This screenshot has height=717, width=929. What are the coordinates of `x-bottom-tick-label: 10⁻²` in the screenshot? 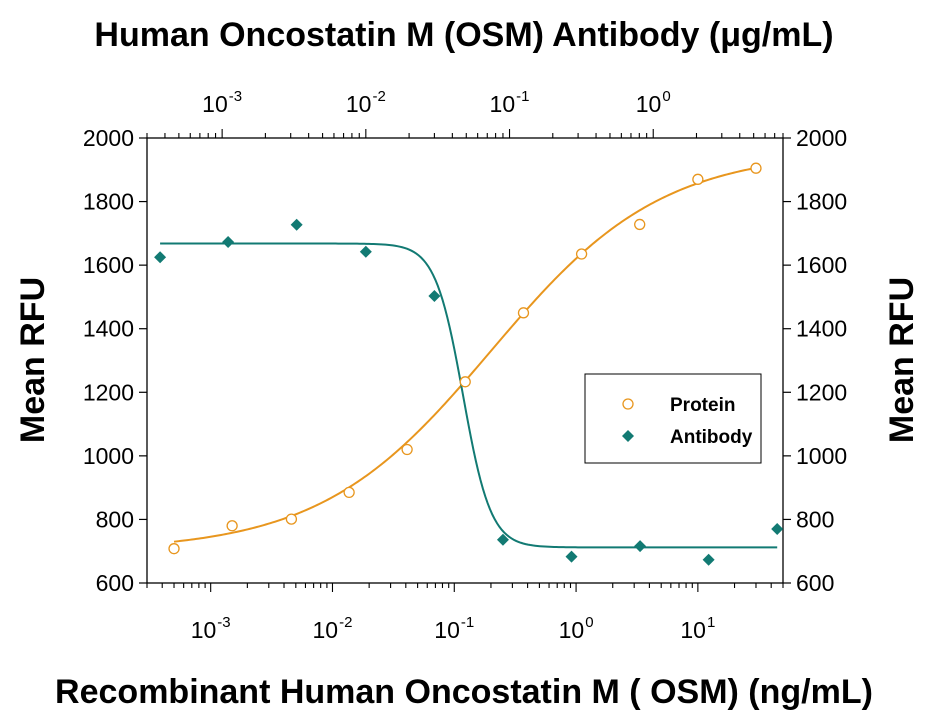 It's located at (333, 628).